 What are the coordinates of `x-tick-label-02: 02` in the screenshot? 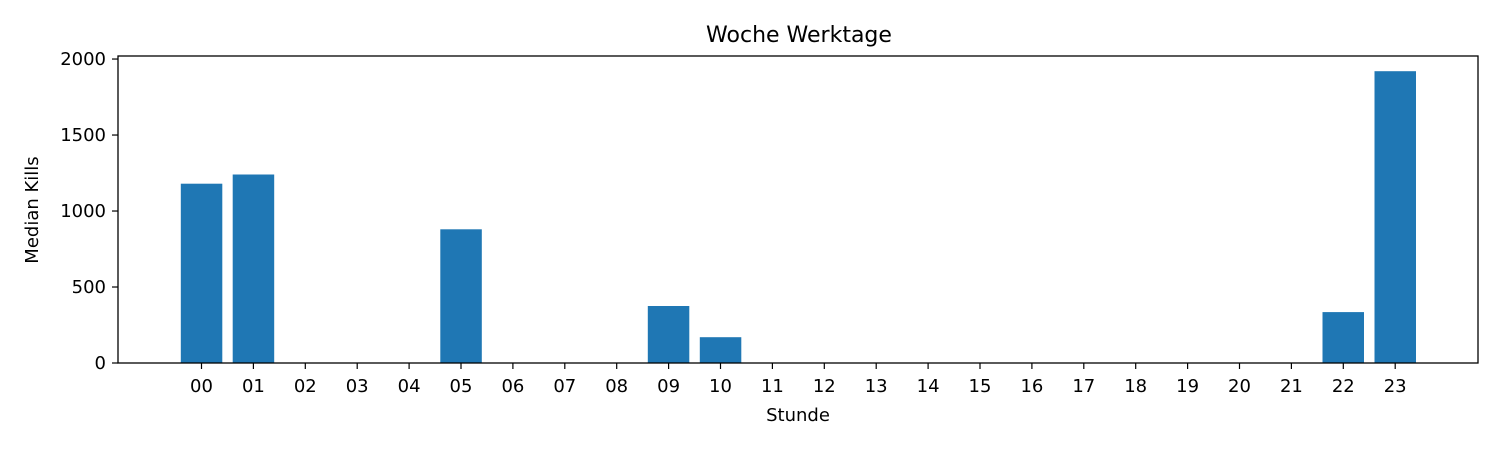 It's located at (305, 386).